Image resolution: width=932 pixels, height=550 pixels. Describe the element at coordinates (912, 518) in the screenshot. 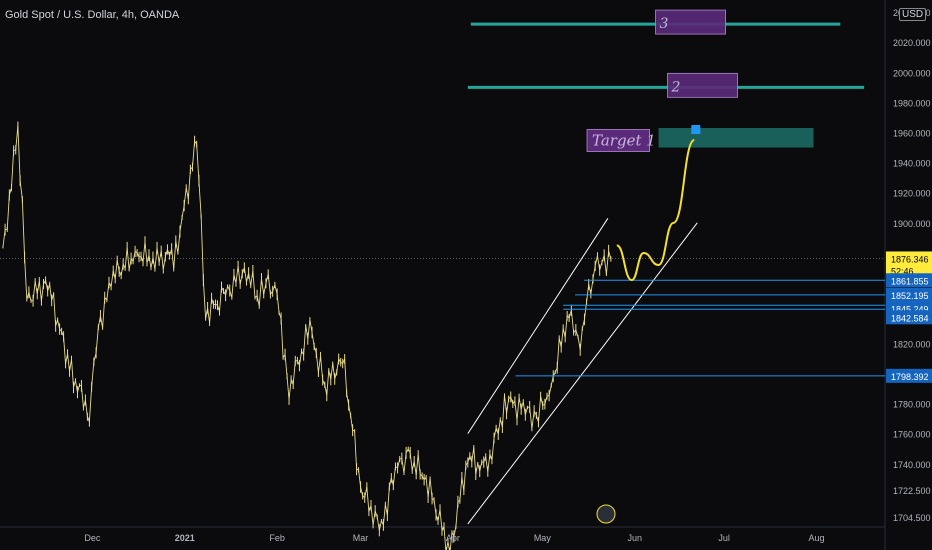

I see `y-tick-label: 1704.500` at that location.